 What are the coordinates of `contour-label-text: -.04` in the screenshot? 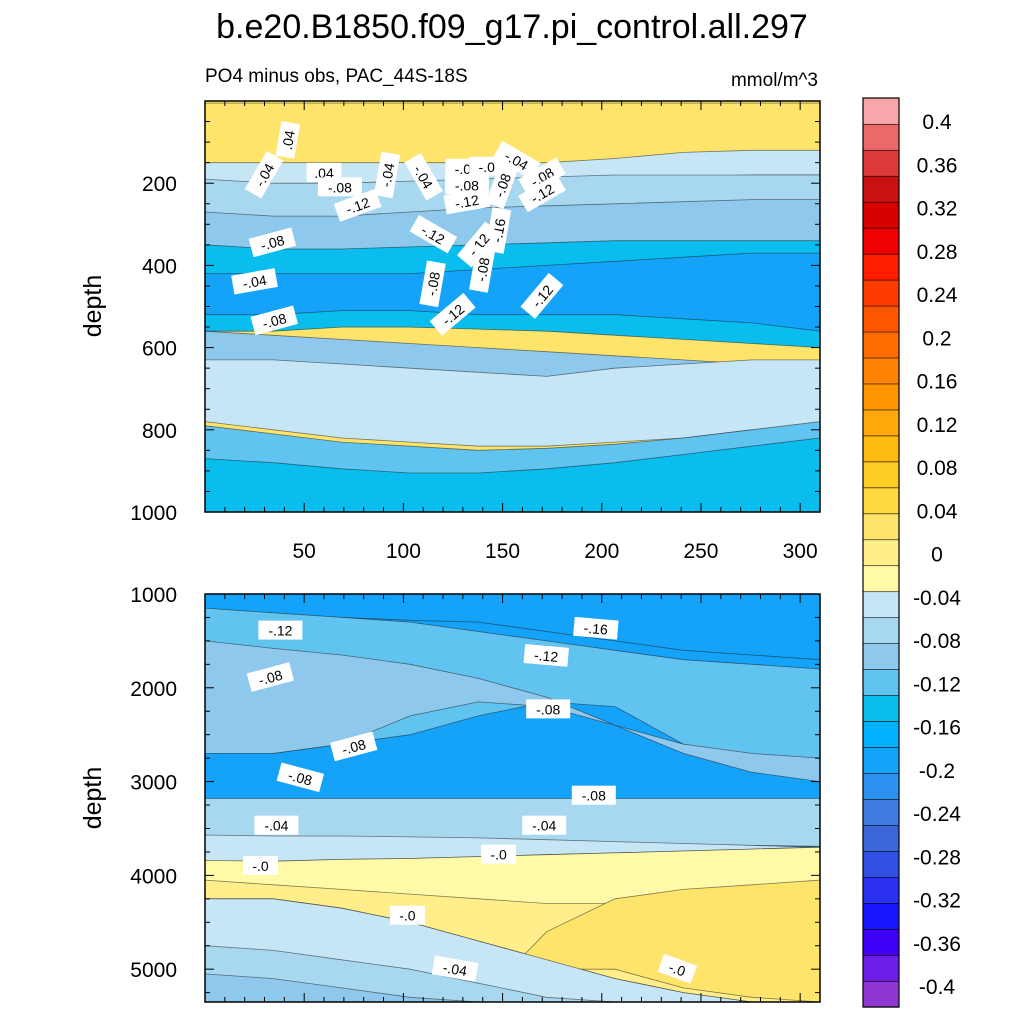 It's located at (276, 826).